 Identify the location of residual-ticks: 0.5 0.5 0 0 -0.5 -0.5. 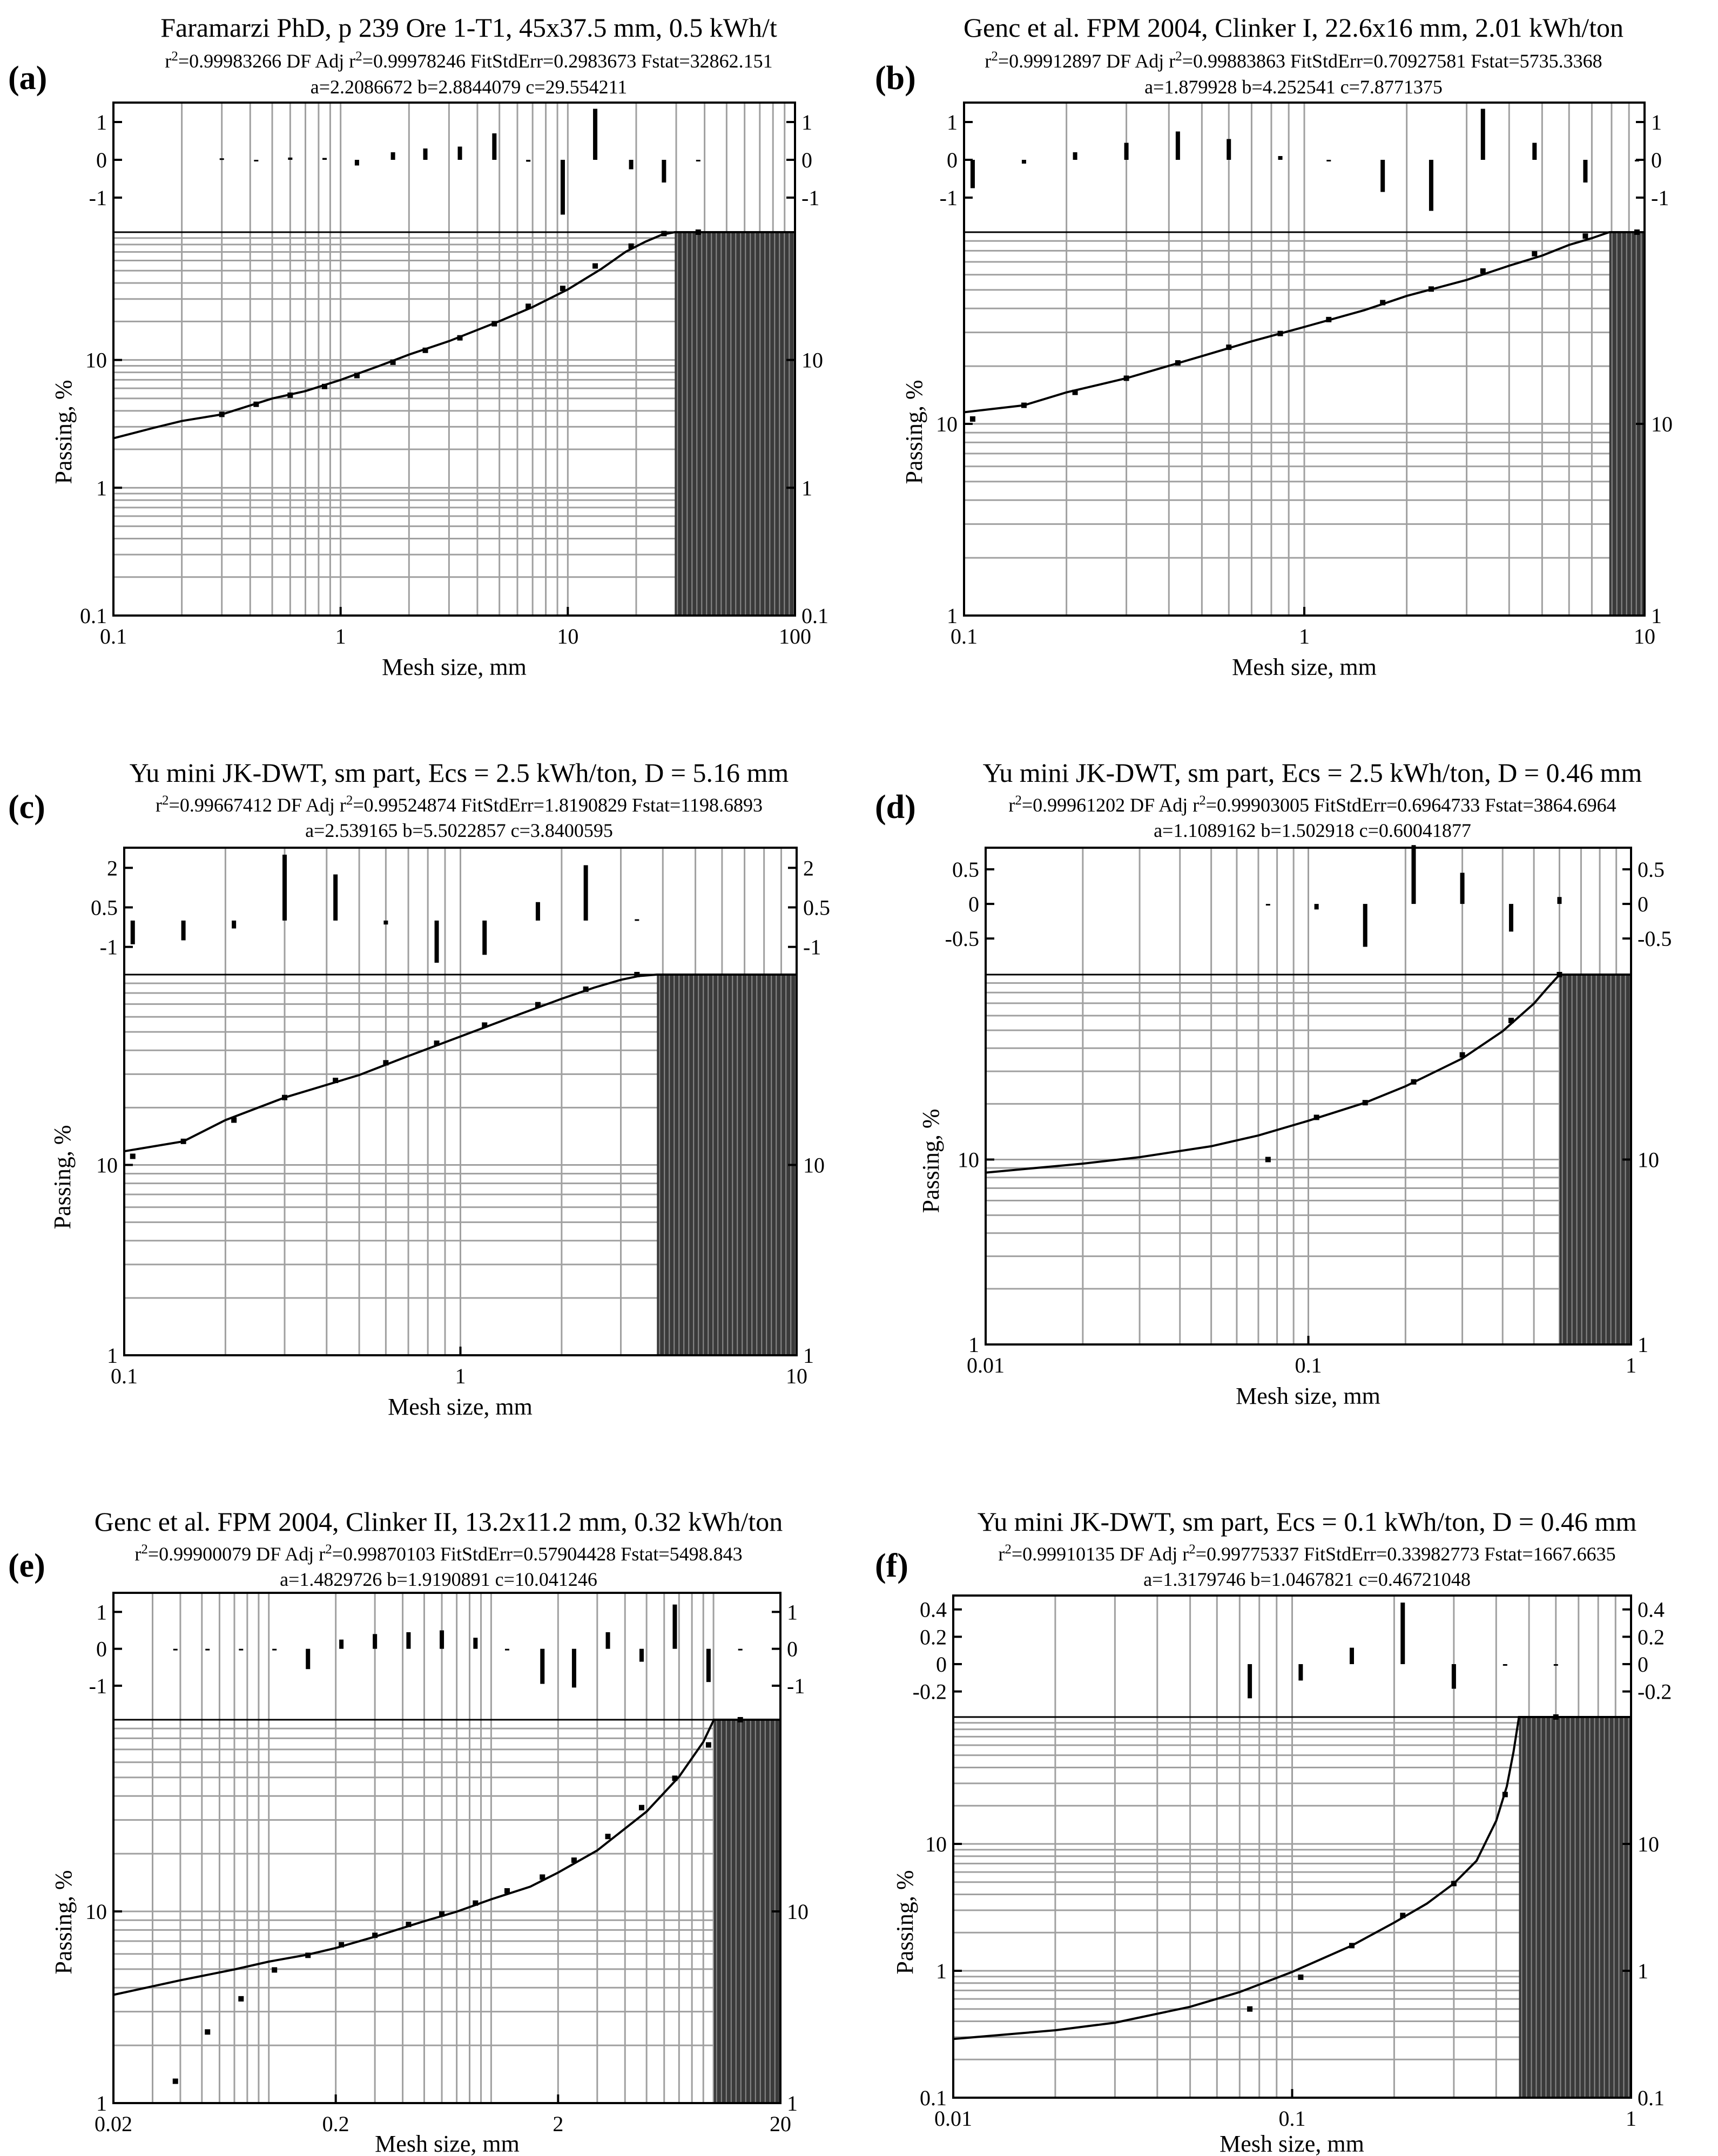
(1308, 904).